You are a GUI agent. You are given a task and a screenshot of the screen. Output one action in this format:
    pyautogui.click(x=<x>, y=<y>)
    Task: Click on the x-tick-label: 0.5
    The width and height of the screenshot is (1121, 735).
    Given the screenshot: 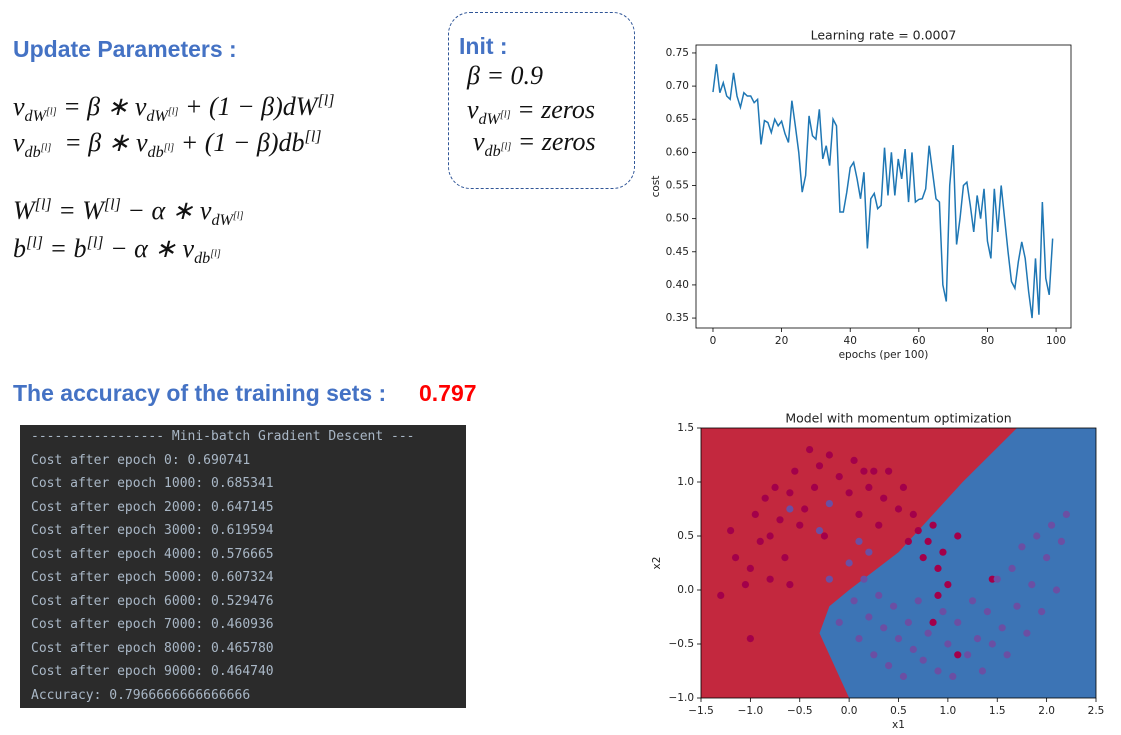 What is the action you would take?
    pyautogui.click(x=898, y=711)
    